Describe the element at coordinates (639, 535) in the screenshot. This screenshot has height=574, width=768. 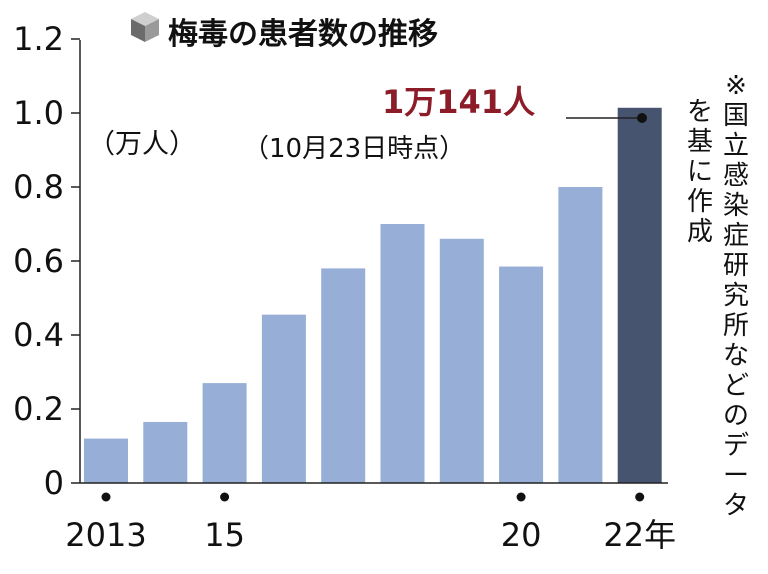
I see `x-tick-label: 22年` at that location.